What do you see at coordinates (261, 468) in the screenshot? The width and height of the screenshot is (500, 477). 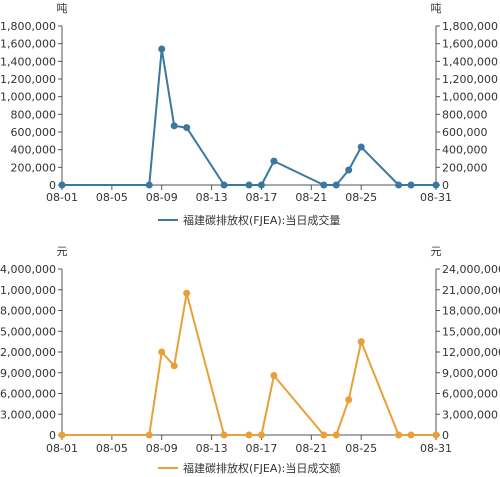 I see `turnover-legend-label: 福建碳排放权(FJEA):当日成交额` at bounding box center [261, 468].